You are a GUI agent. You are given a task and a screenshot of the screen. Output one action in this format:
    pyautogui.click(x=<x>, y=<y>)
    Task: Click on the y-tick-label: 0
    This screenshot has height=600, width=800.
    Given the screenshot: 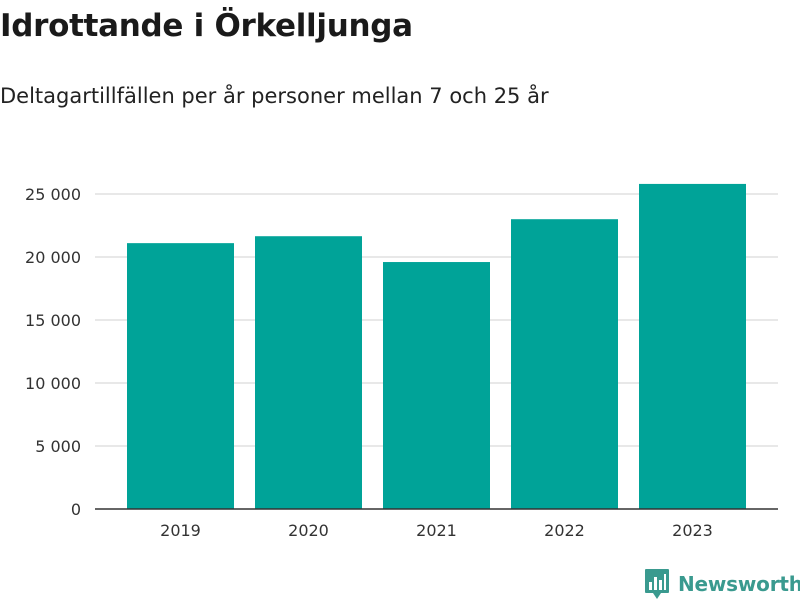 What is the action you would take?
    pyautogui.click(x=76, y=509)
    